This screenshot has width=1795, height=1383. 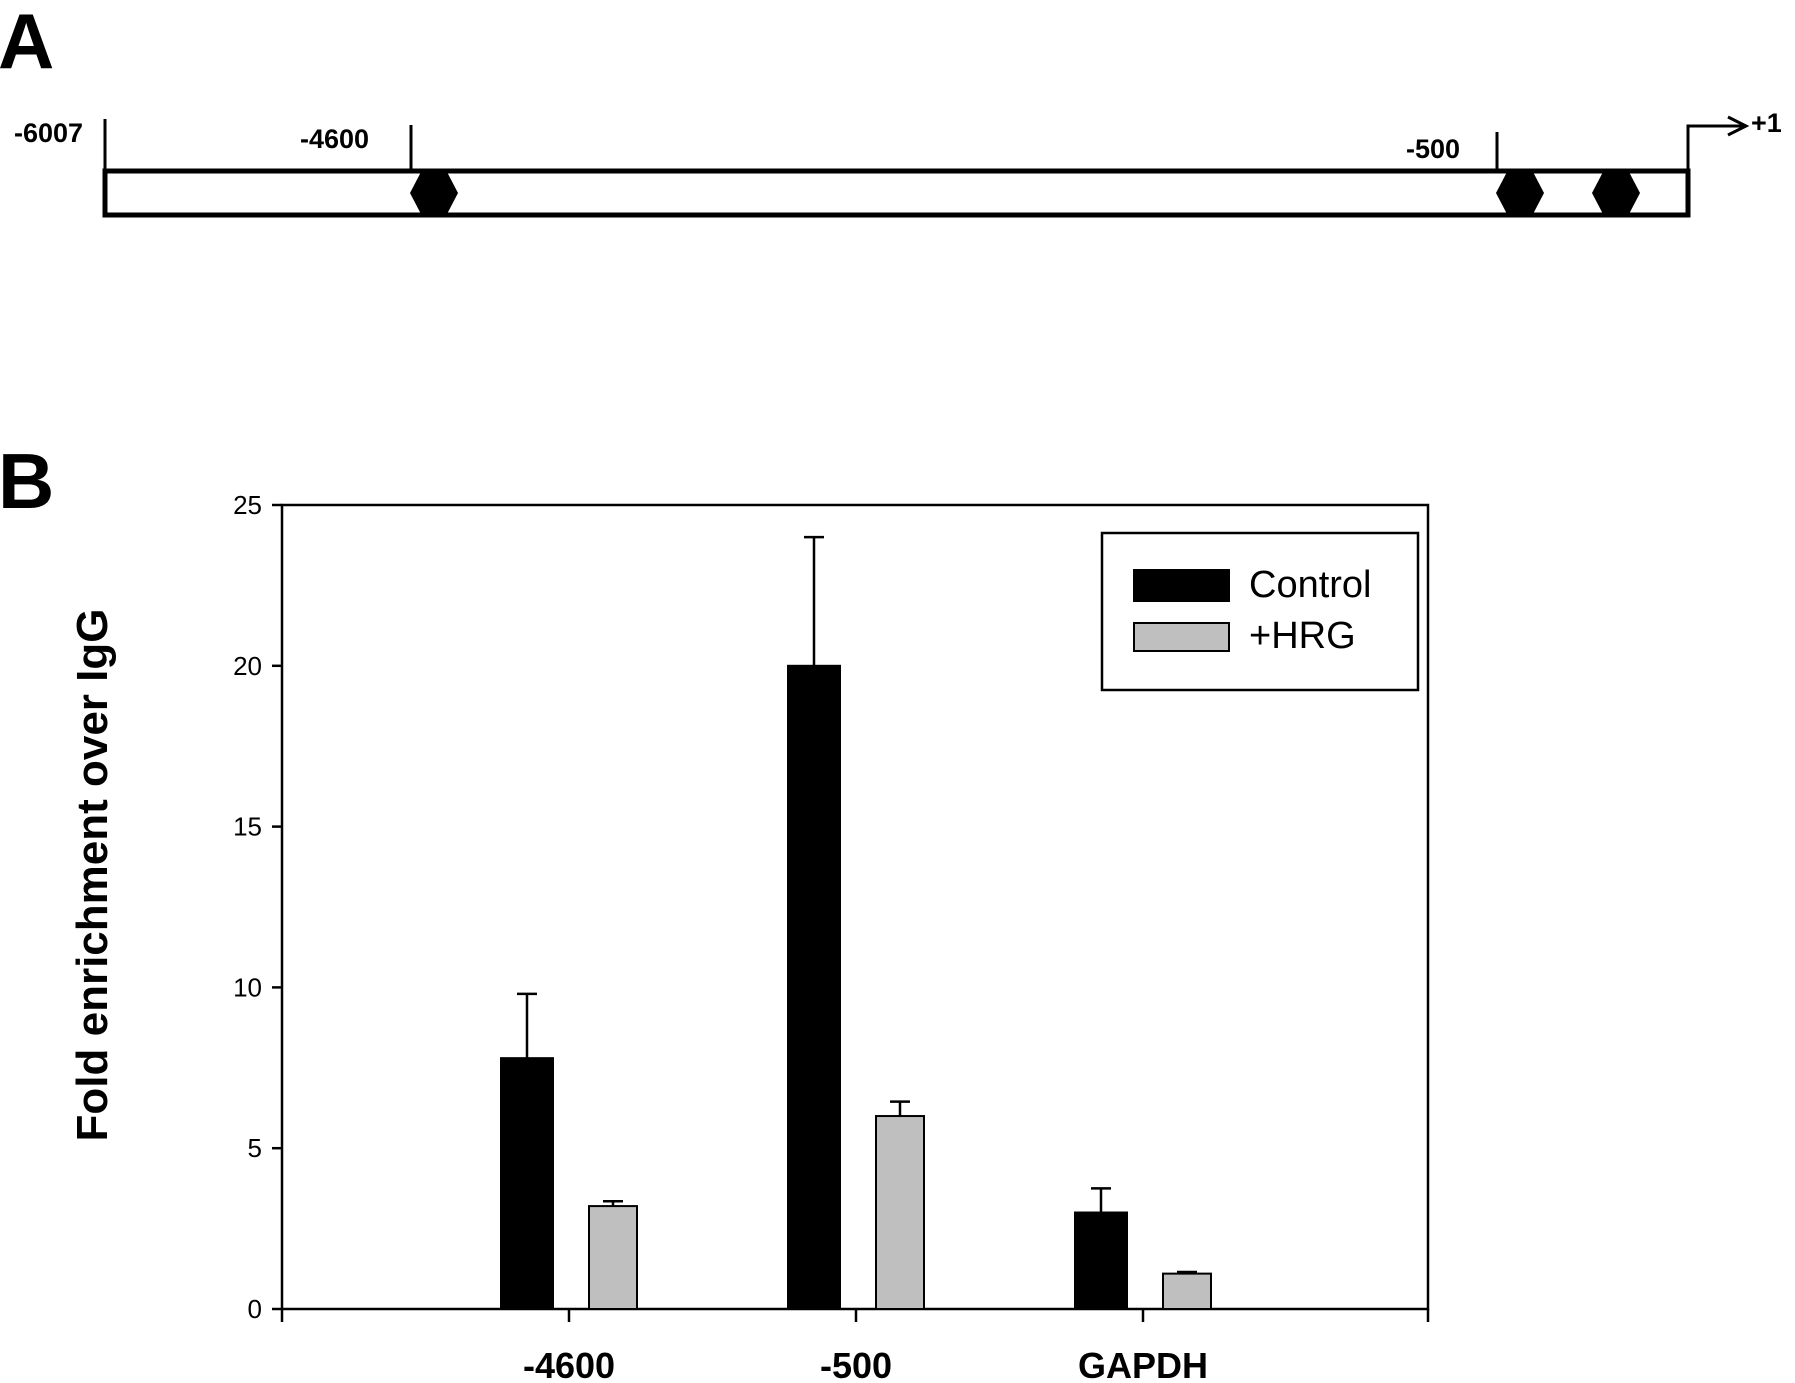 I want to click on position-label-tss: +1, so click(x=1766, y=123).